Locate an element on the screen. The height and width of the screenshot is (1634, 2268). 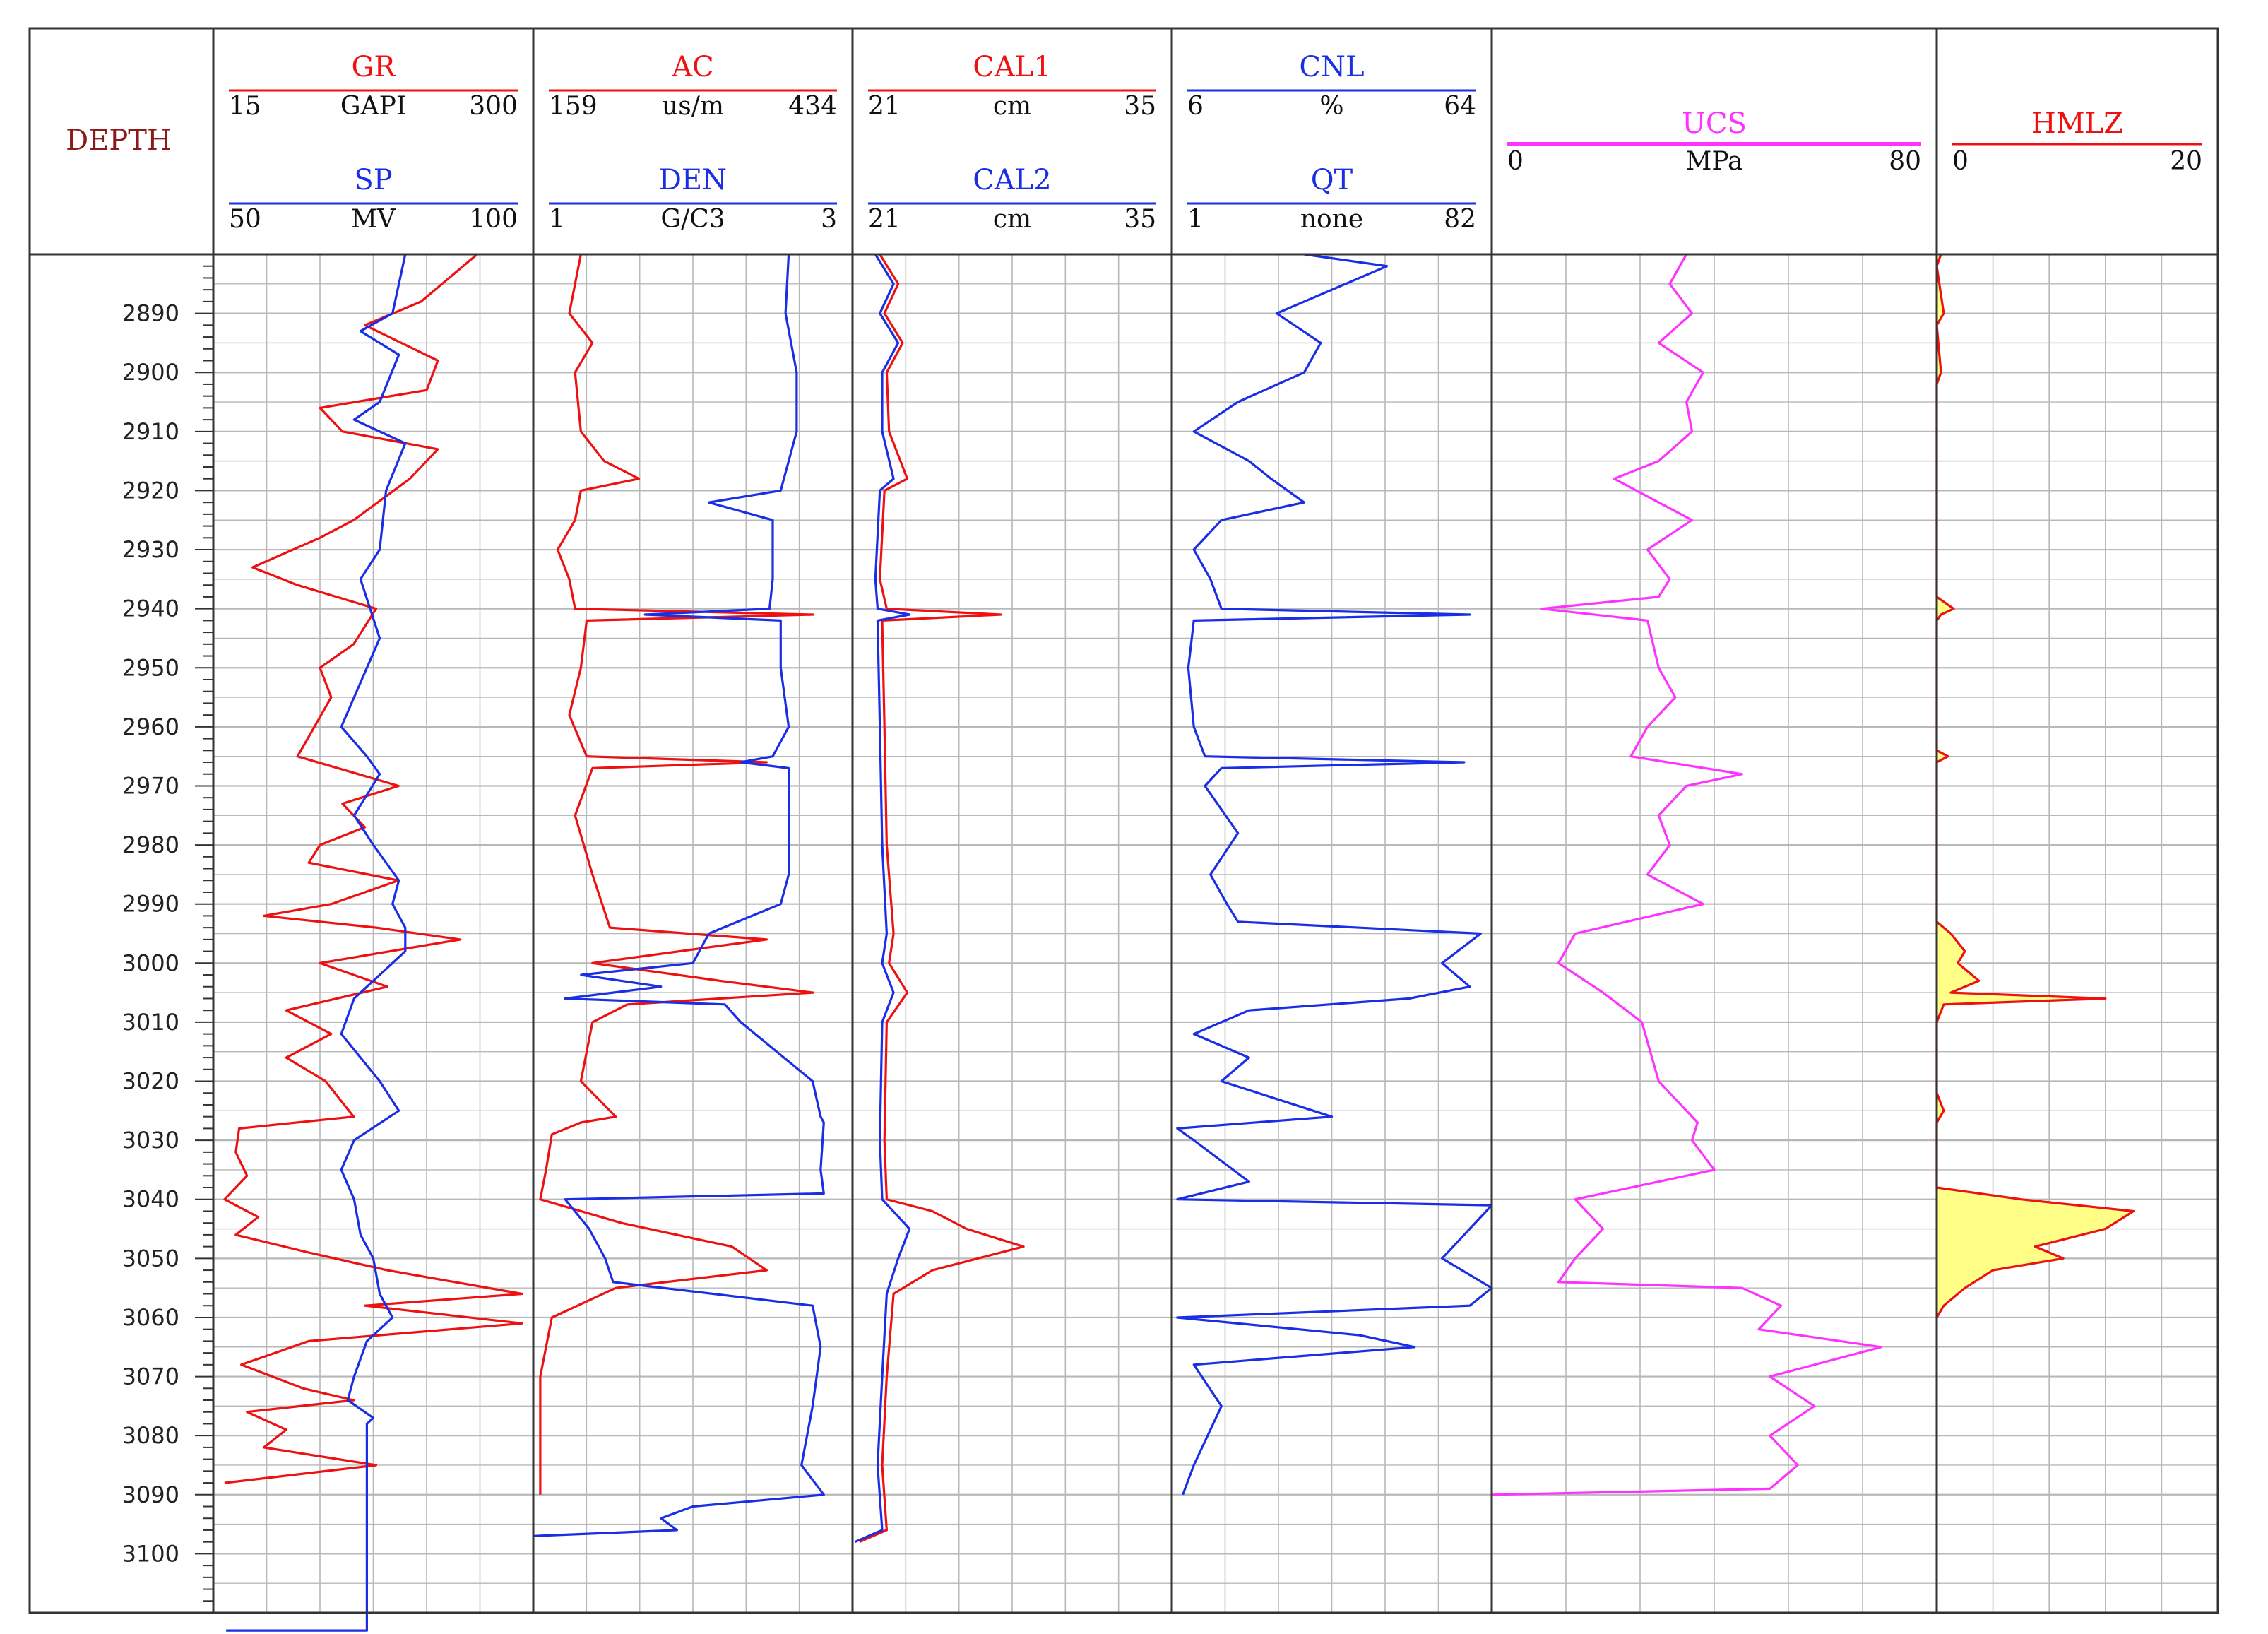
fill-layer is located at coordinates (2035, 786).